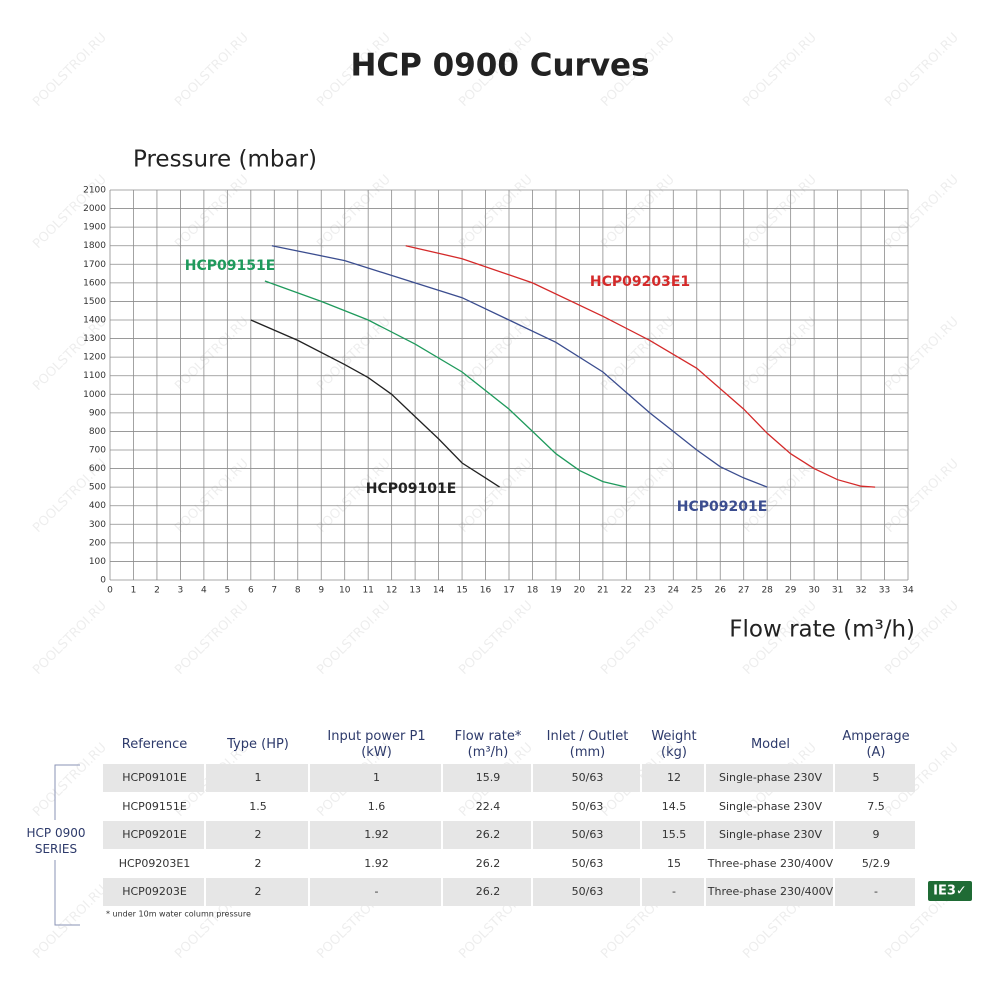 The width and height of the screenshot is (1000, 1000). I want to click on badge-bg, so click(950, 891).